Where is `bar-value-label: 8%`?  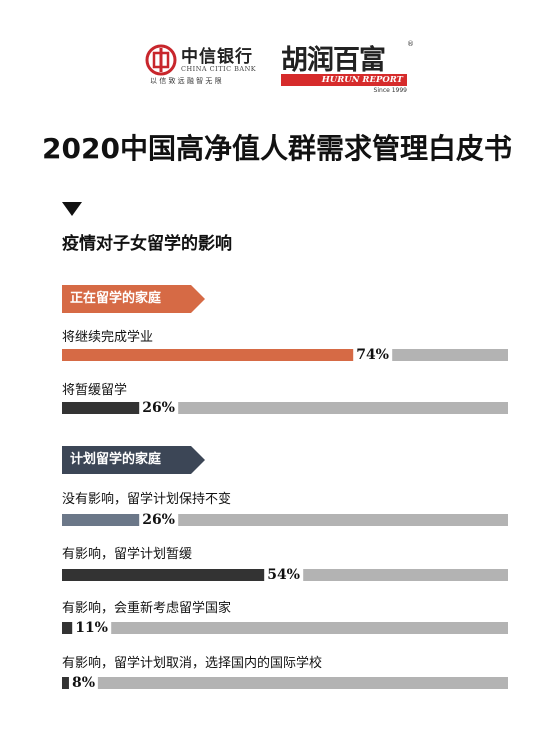
bar-value-label: 8% is located at coordinates (83, 683).